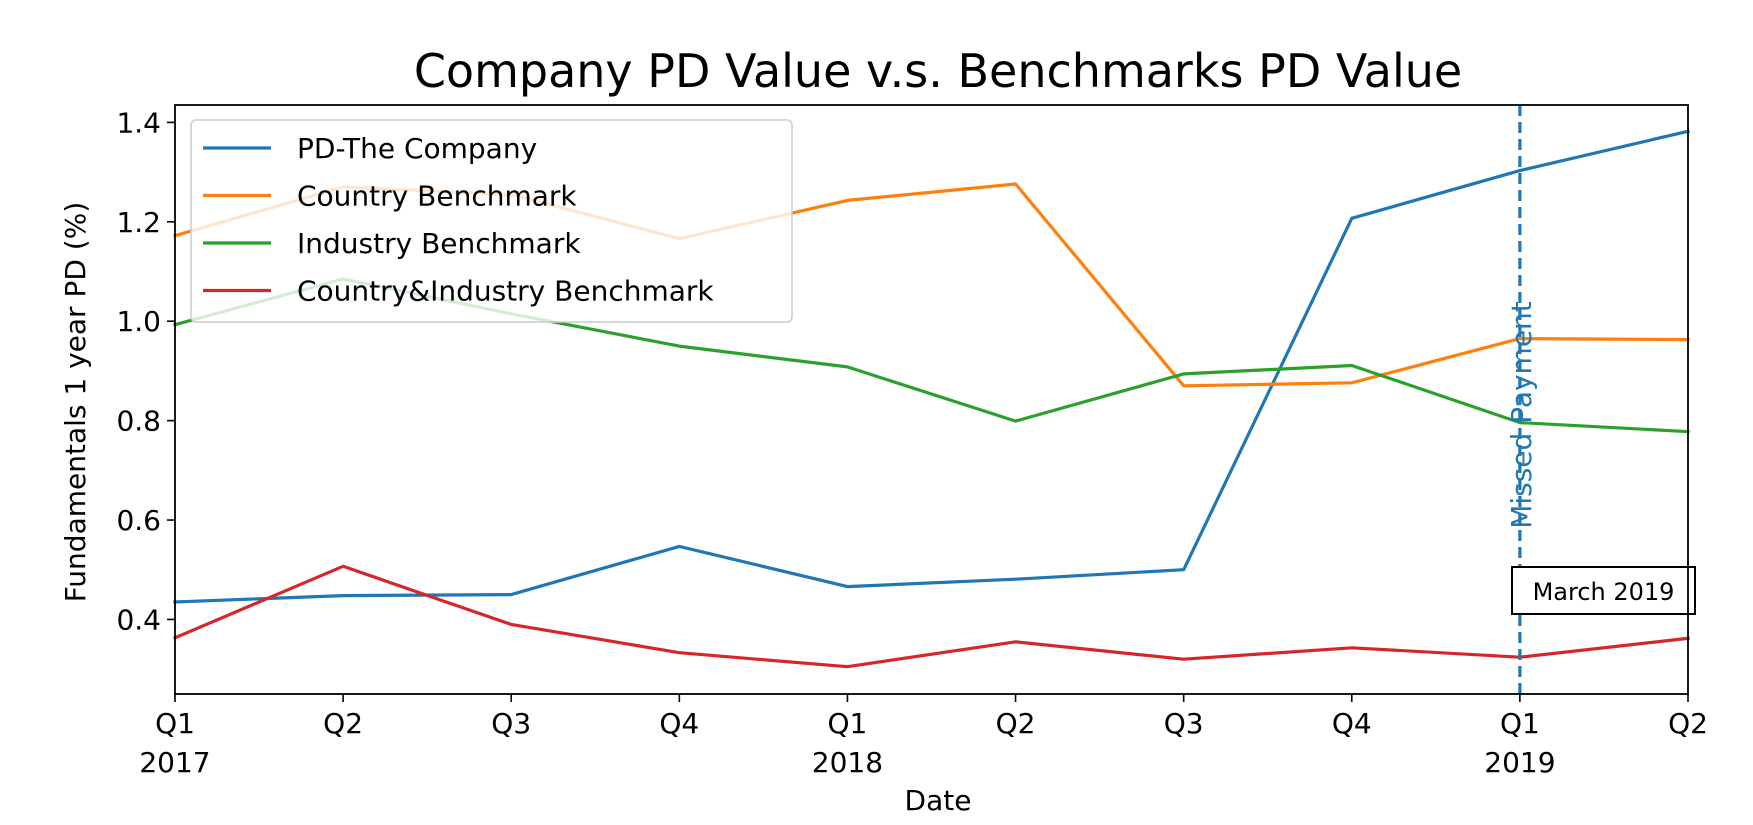 This screenshot has height=825, width=1753. Describe the element at coordinates (138, 421) in the screenshot. I see `y-tick-label: 0.8` at that location.